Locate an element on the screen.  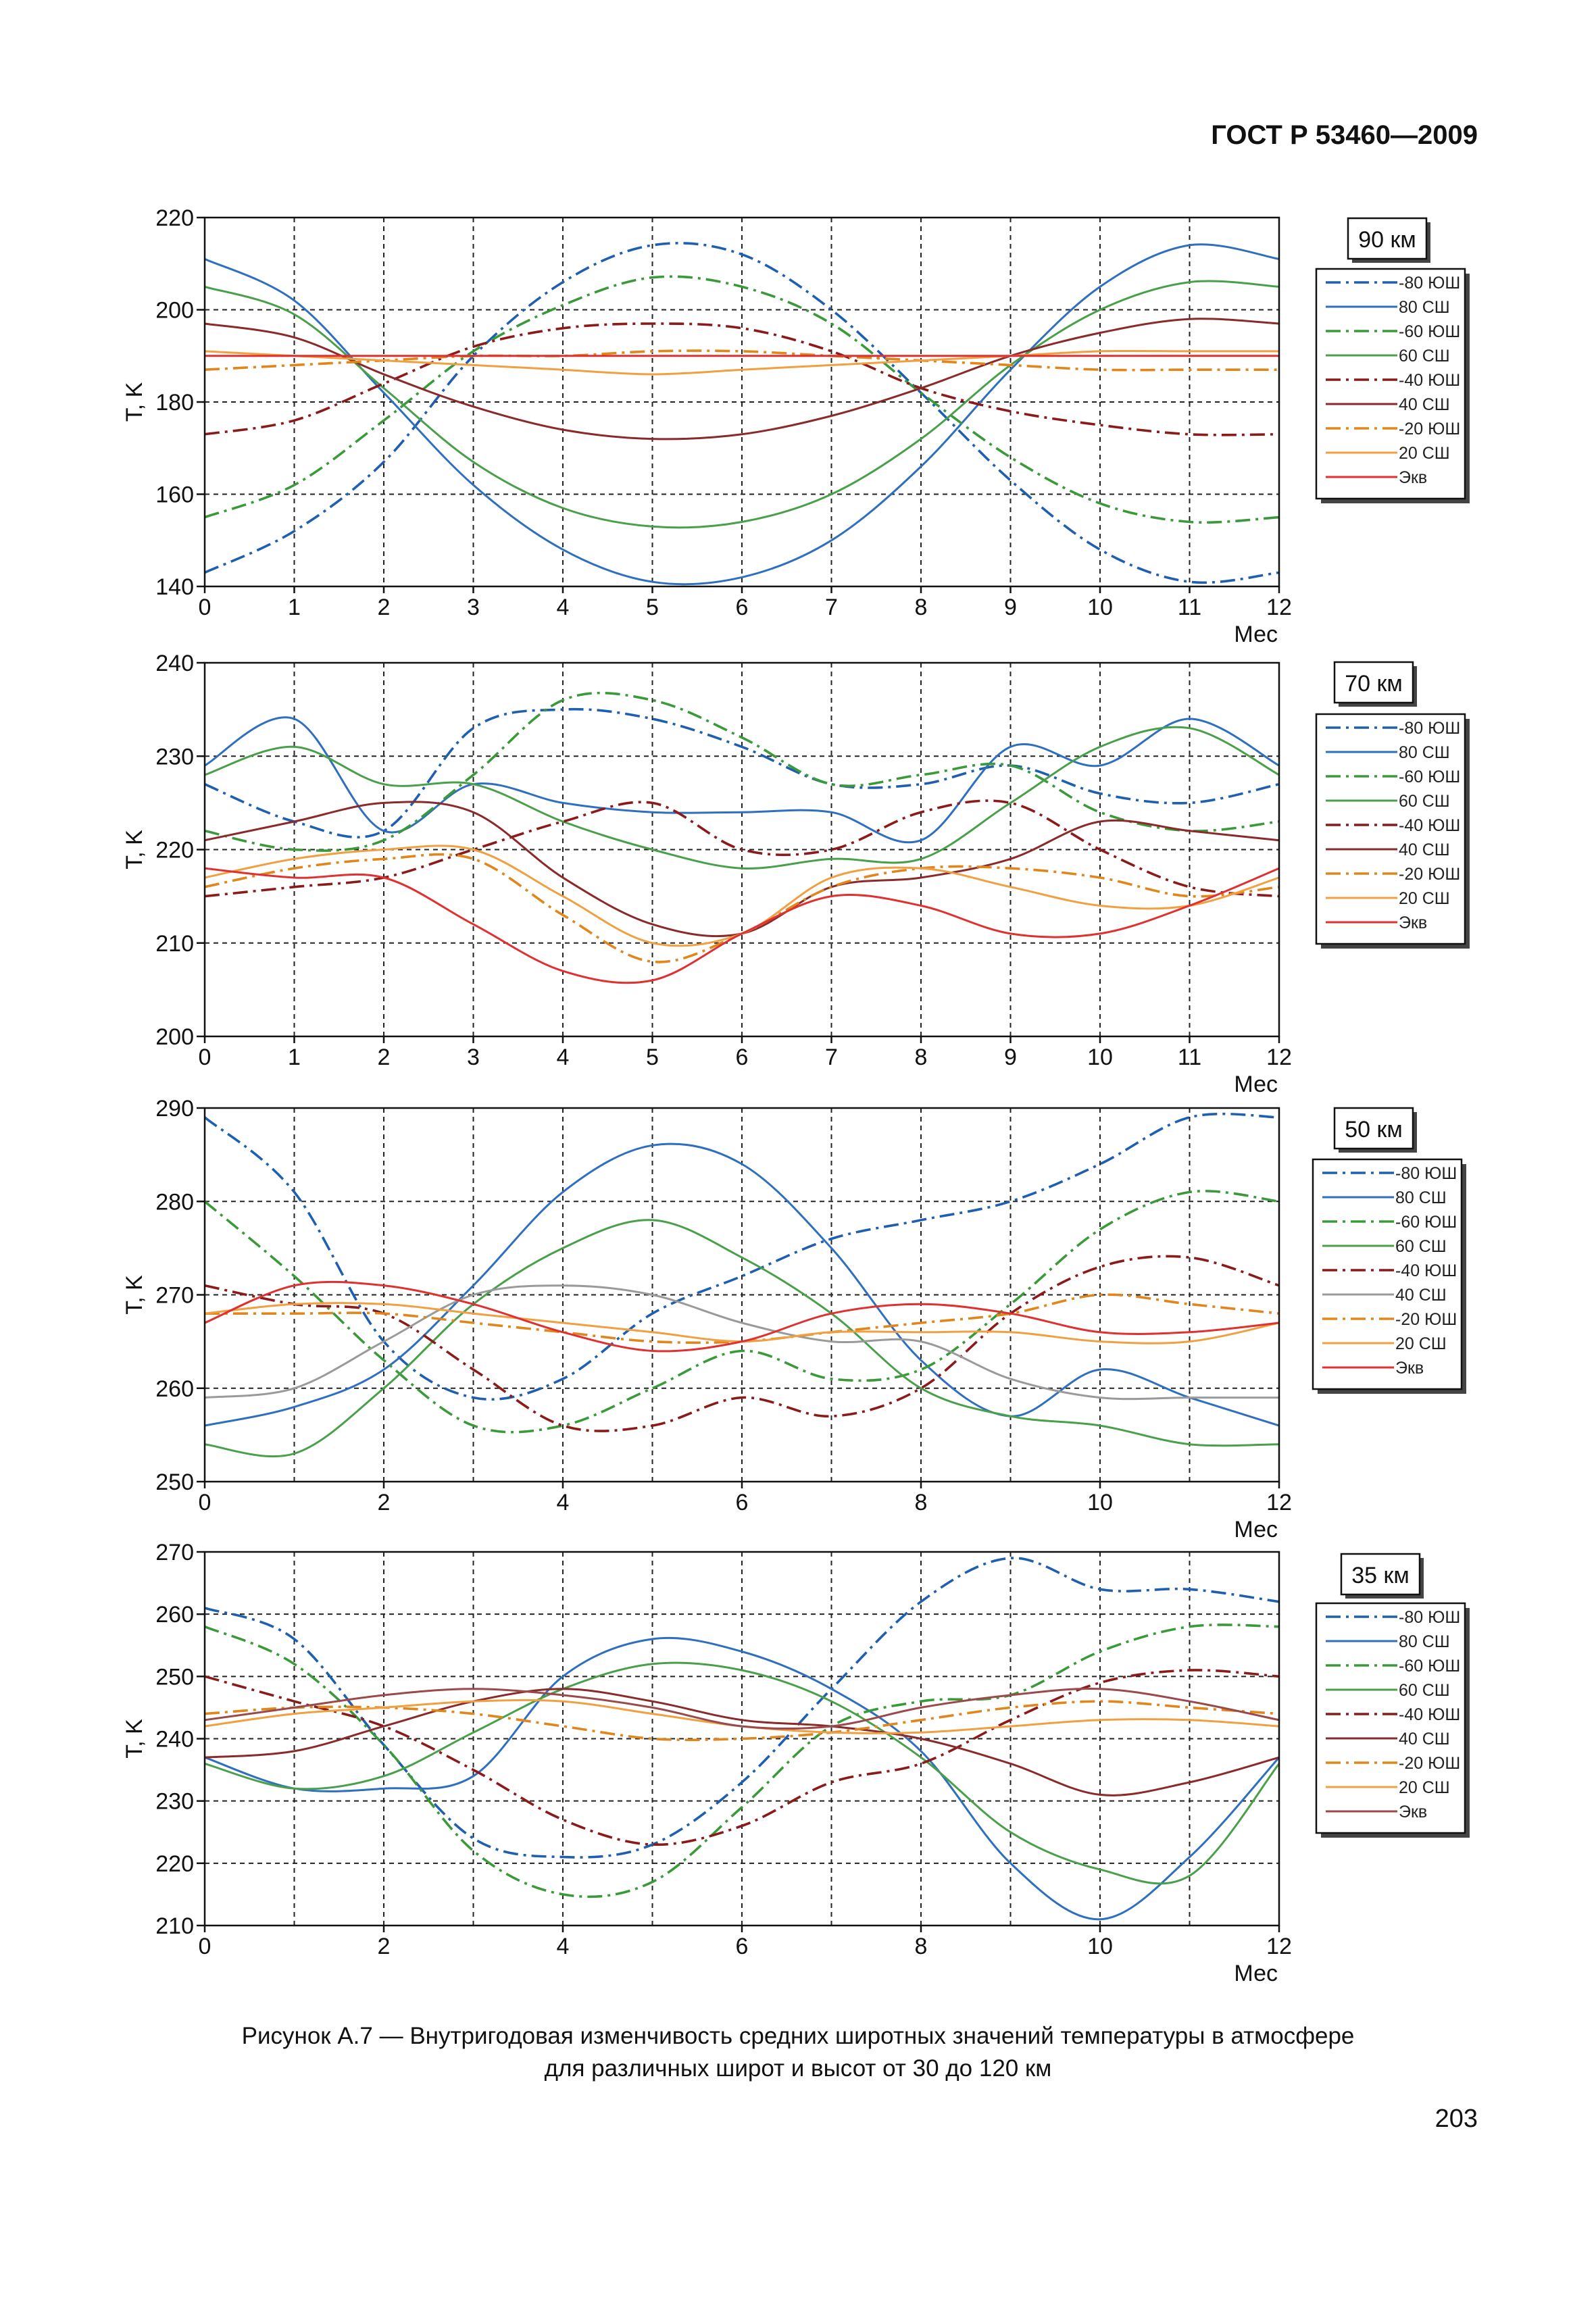
y-tick-label: 160 is located at coordinates (174, 495).